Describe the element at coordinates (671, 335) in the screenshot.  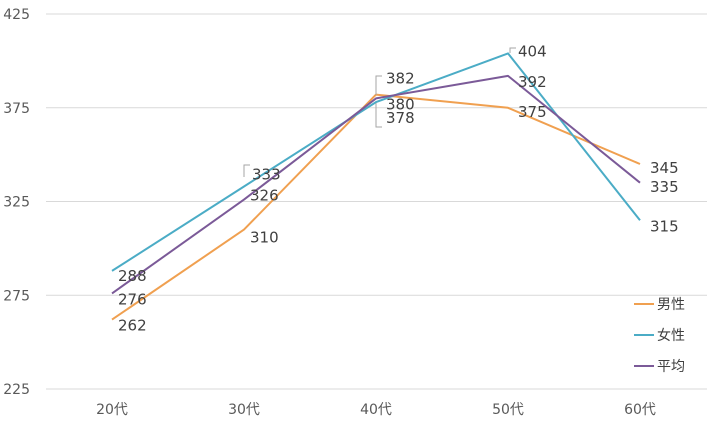
I see `legend-label: 女性` at that location.